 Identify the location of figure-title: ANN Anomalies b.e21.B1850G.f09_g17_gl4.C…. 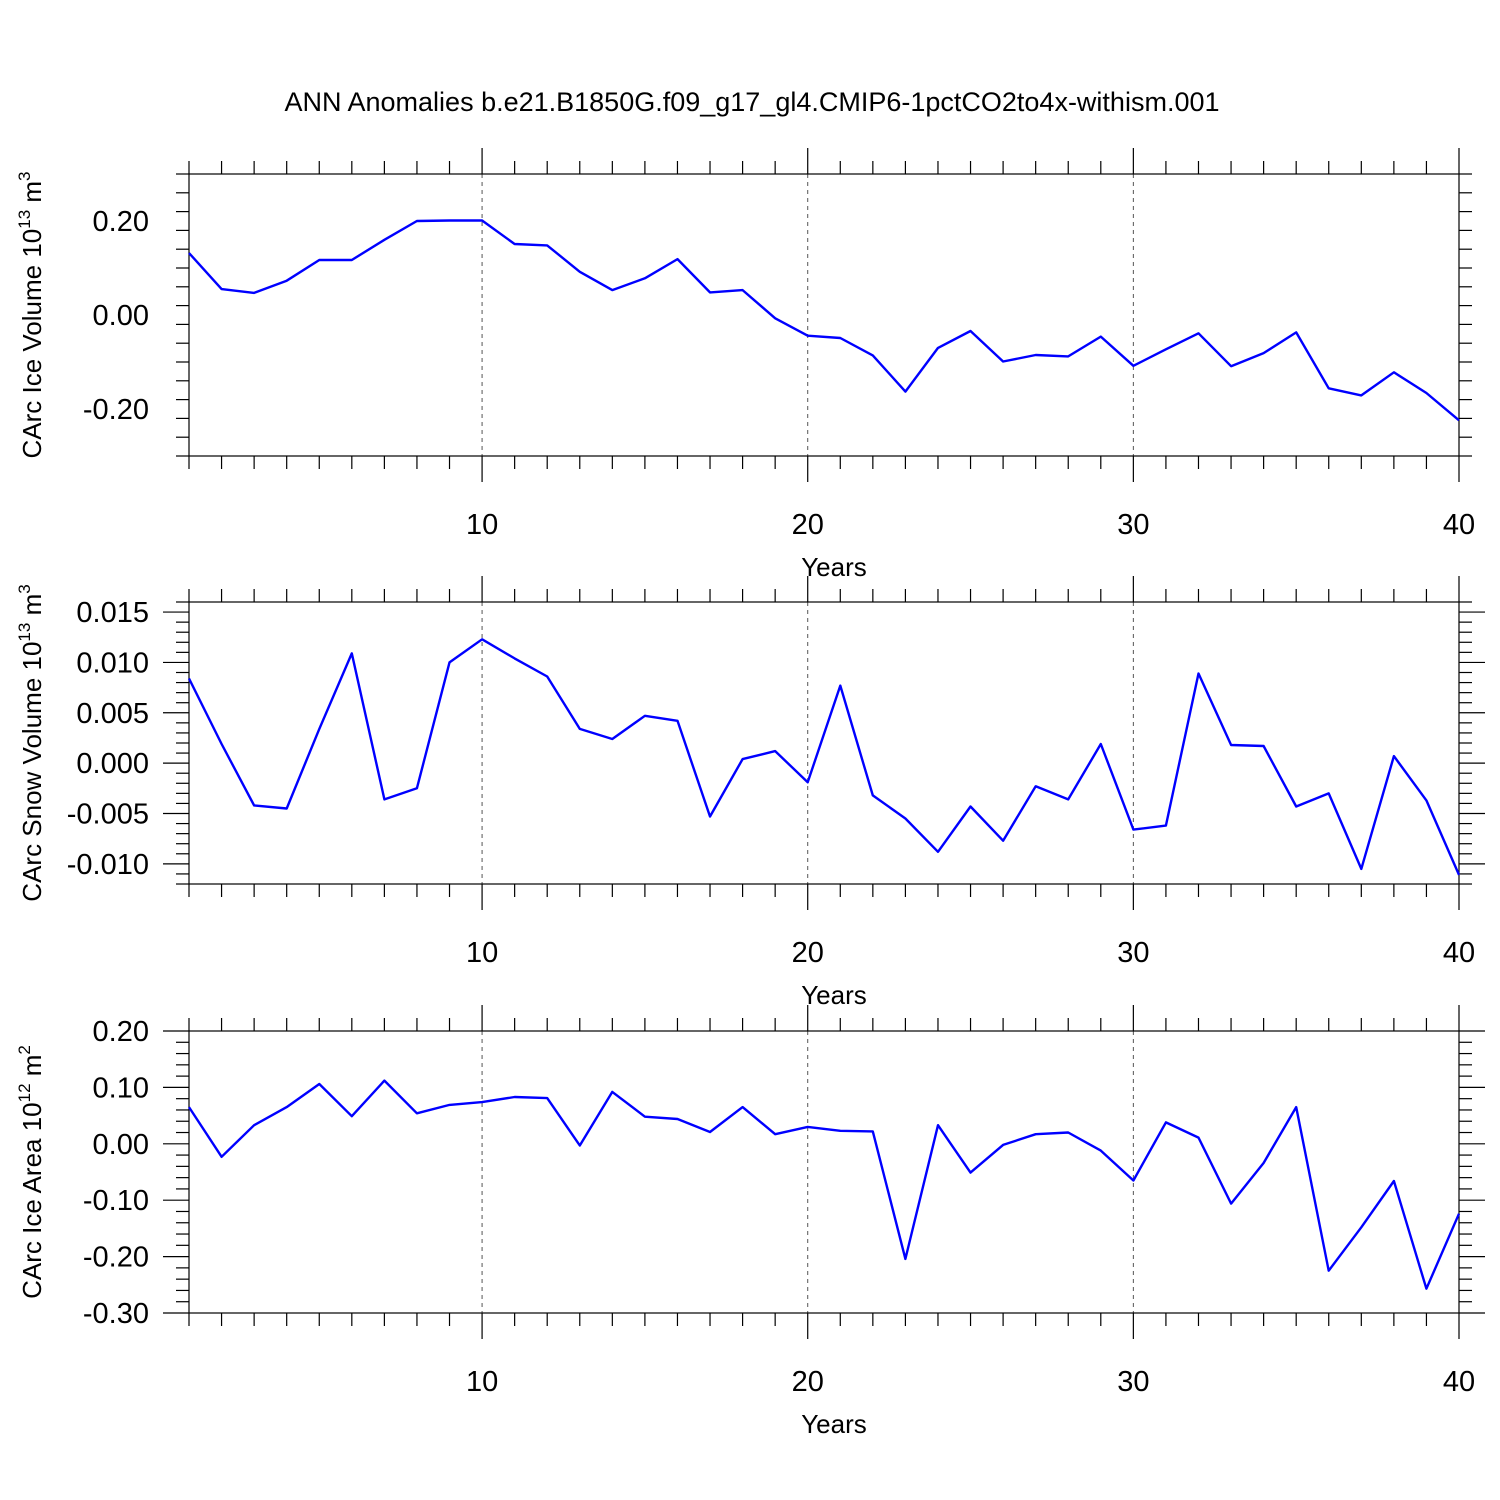
(751, 102).